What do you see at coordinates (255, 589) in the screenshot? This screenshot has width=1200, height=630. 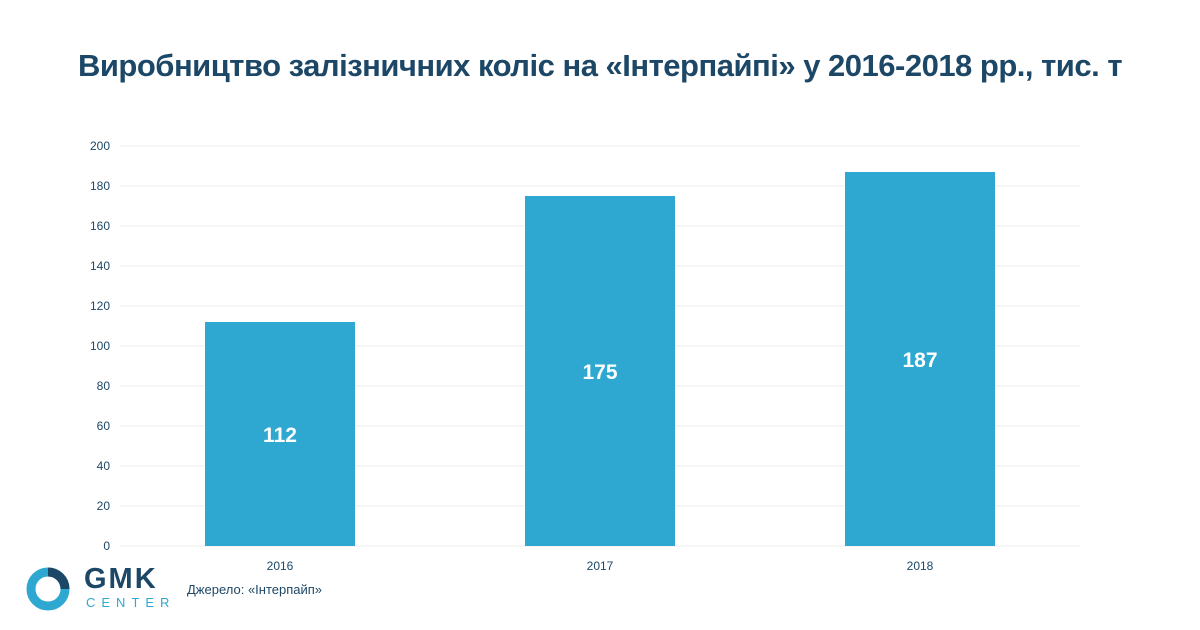 I see `source-note: Джерело: «Інтерпайп»` at bounding box center [255, 589].